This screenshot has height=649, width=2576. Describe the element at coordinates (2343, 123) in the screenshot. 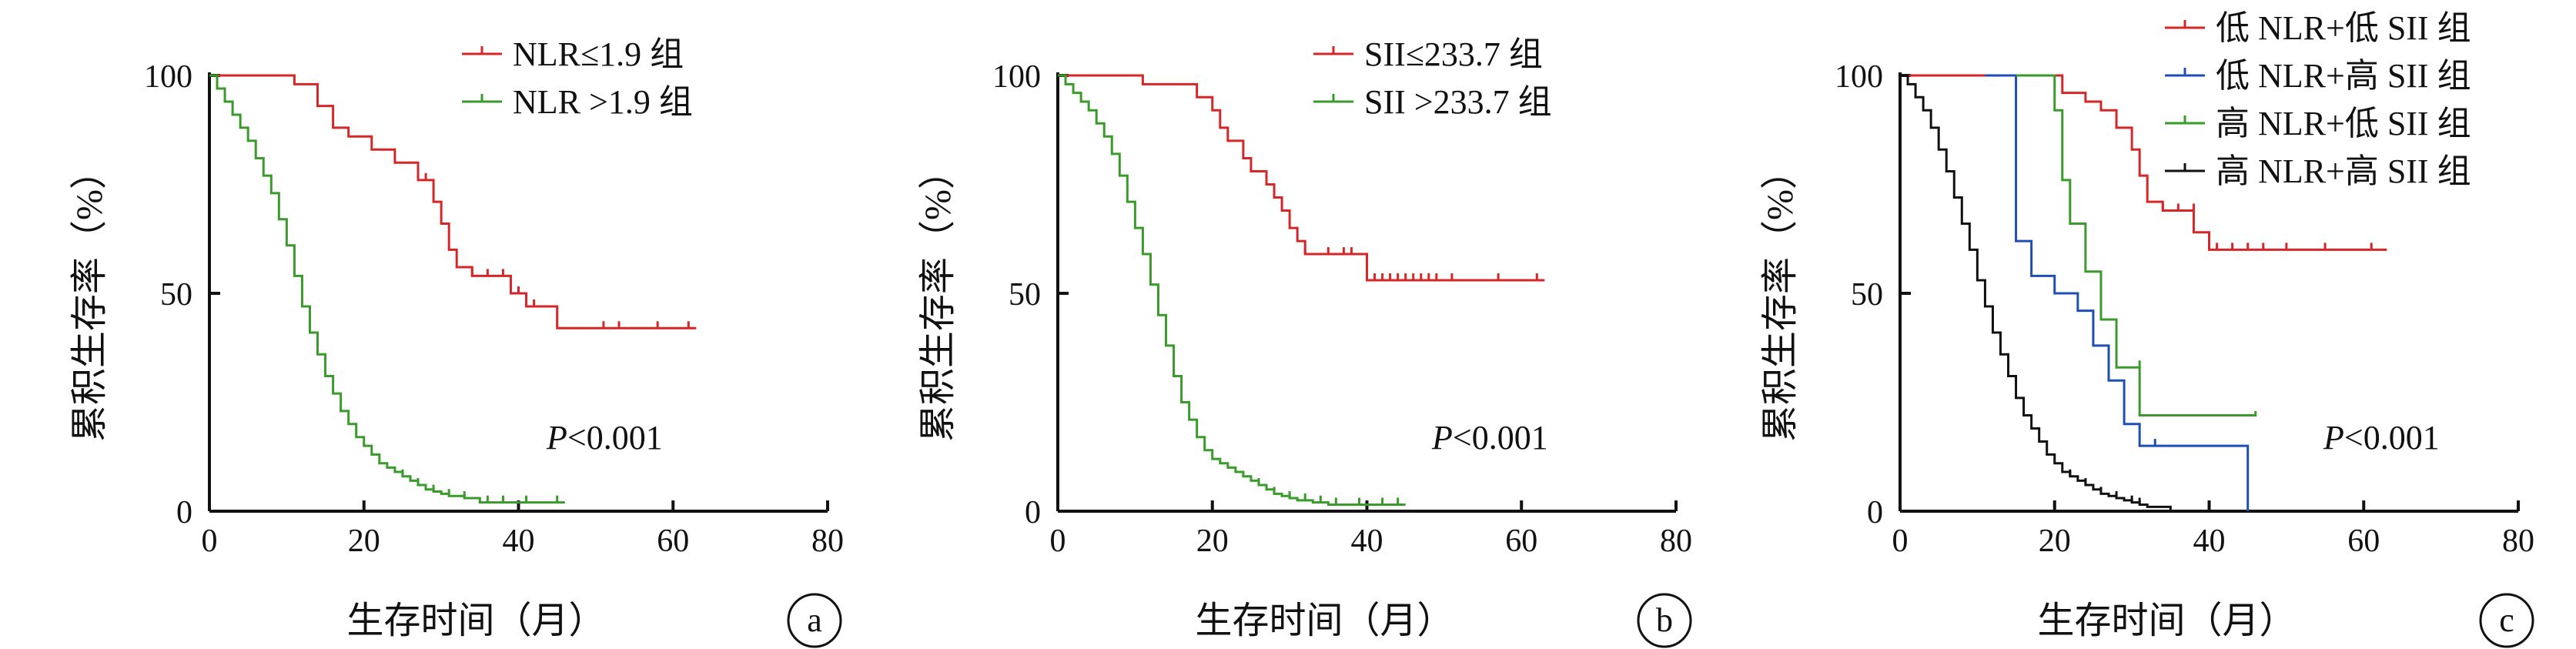

I see `legend-label: 高 NLR+低 SII 组` at that location.